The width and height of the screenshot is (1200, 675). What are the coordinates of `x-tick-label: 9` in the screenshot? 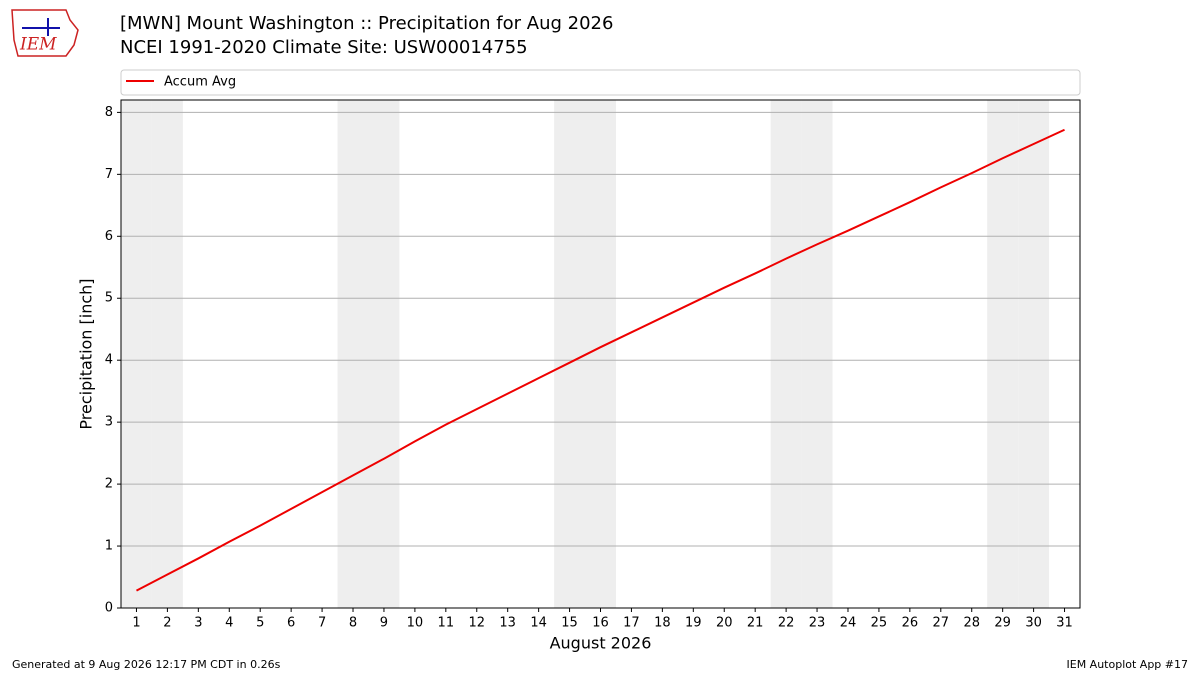 It's located at (384, 623).